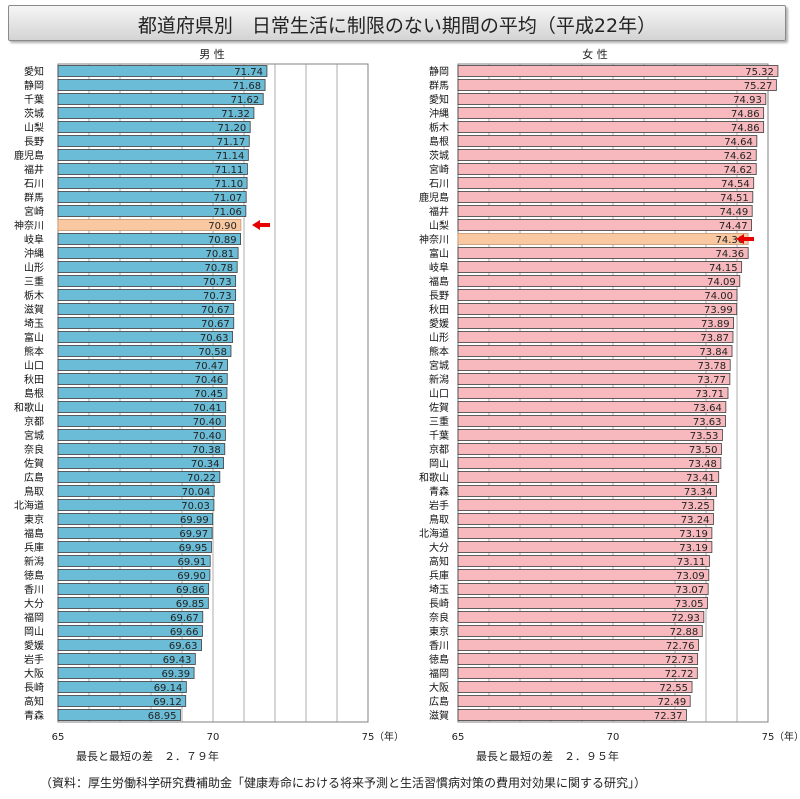 This screenshot has width=800, height=799. I want to click on female-value-label: 74.36, so click(730, 254).